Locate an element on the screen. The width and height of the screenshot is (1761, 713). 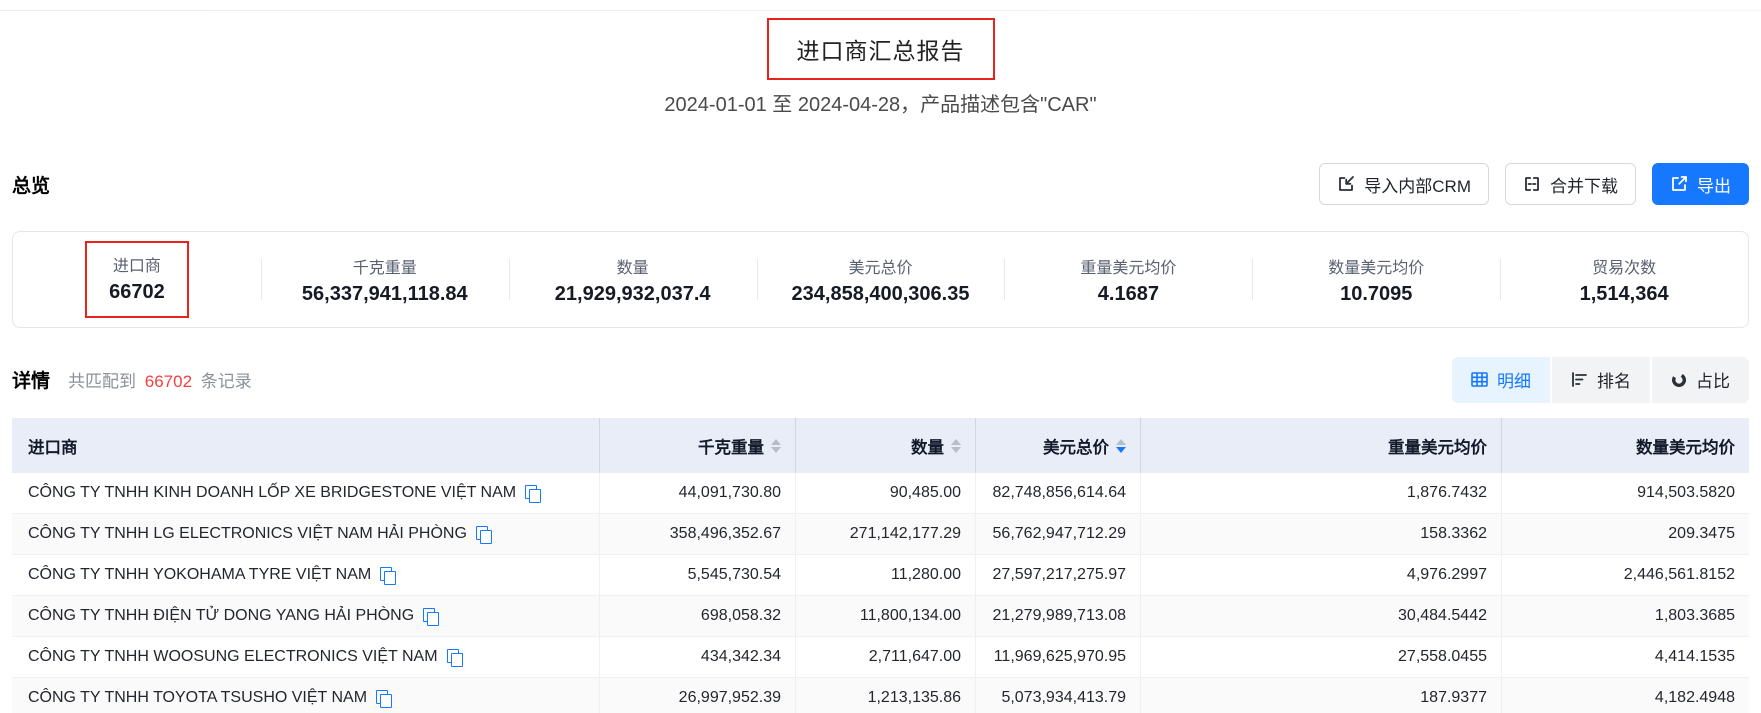
stat-quantity: 数量 21,929,932,037.4 is located at coordinates (632, 279).